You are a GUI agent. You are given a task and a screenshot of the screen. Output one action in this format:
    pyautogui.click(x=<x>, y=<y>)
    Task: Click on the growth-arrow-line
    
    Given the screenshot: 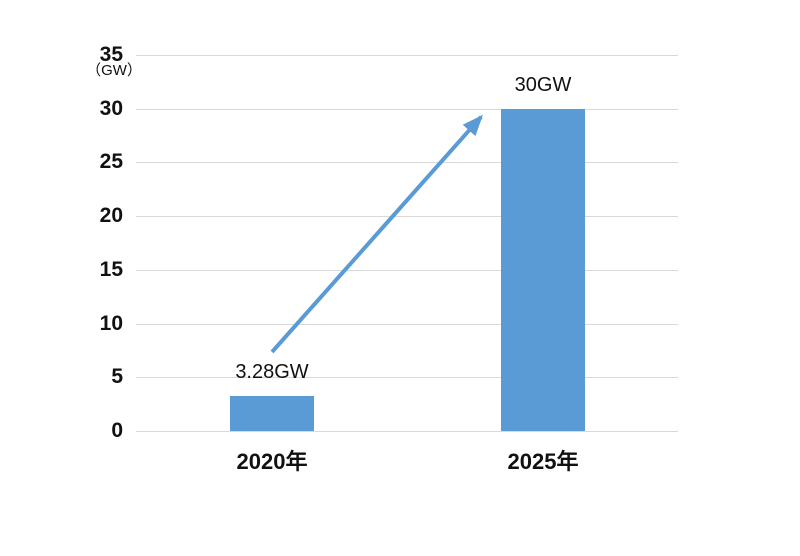 What is the action you would take?
    pyautogui.click(x=376, y=234)
    